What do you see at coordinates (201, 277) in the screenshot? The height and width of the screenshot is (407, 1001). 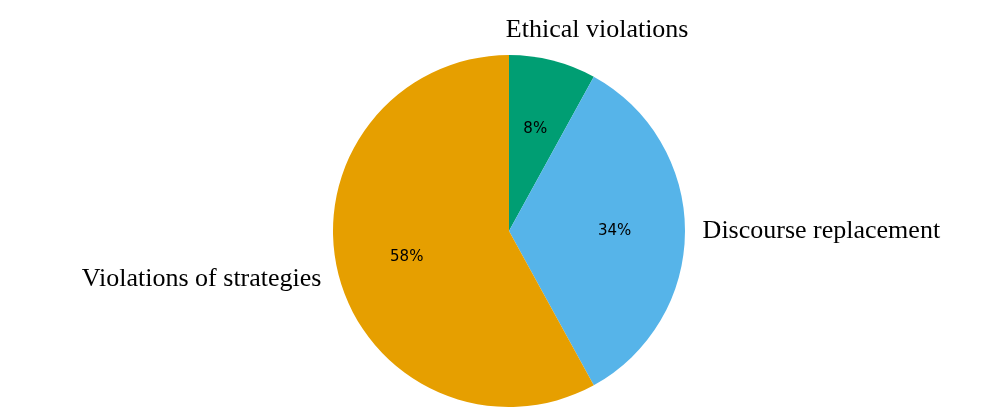 I see `slice-label: Violations of strategies` at bounding box center [201, 277].